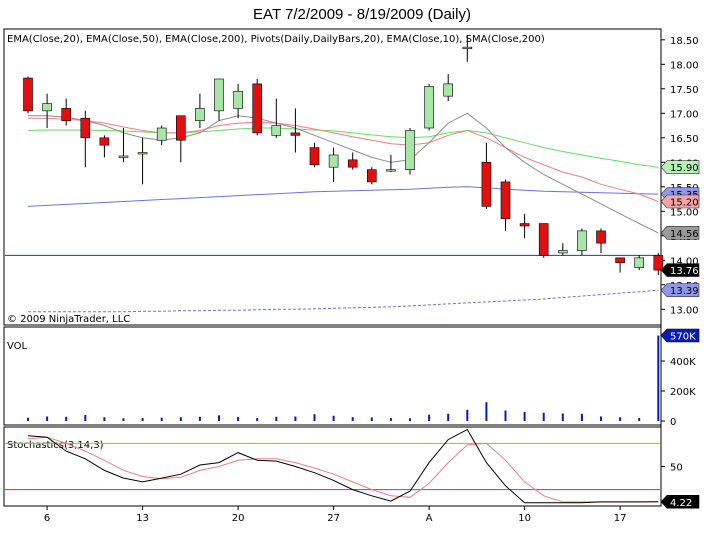 The height and width of the screenshot is (547, 725). I want to click on x-tick-label: 10, so click(524, 518).